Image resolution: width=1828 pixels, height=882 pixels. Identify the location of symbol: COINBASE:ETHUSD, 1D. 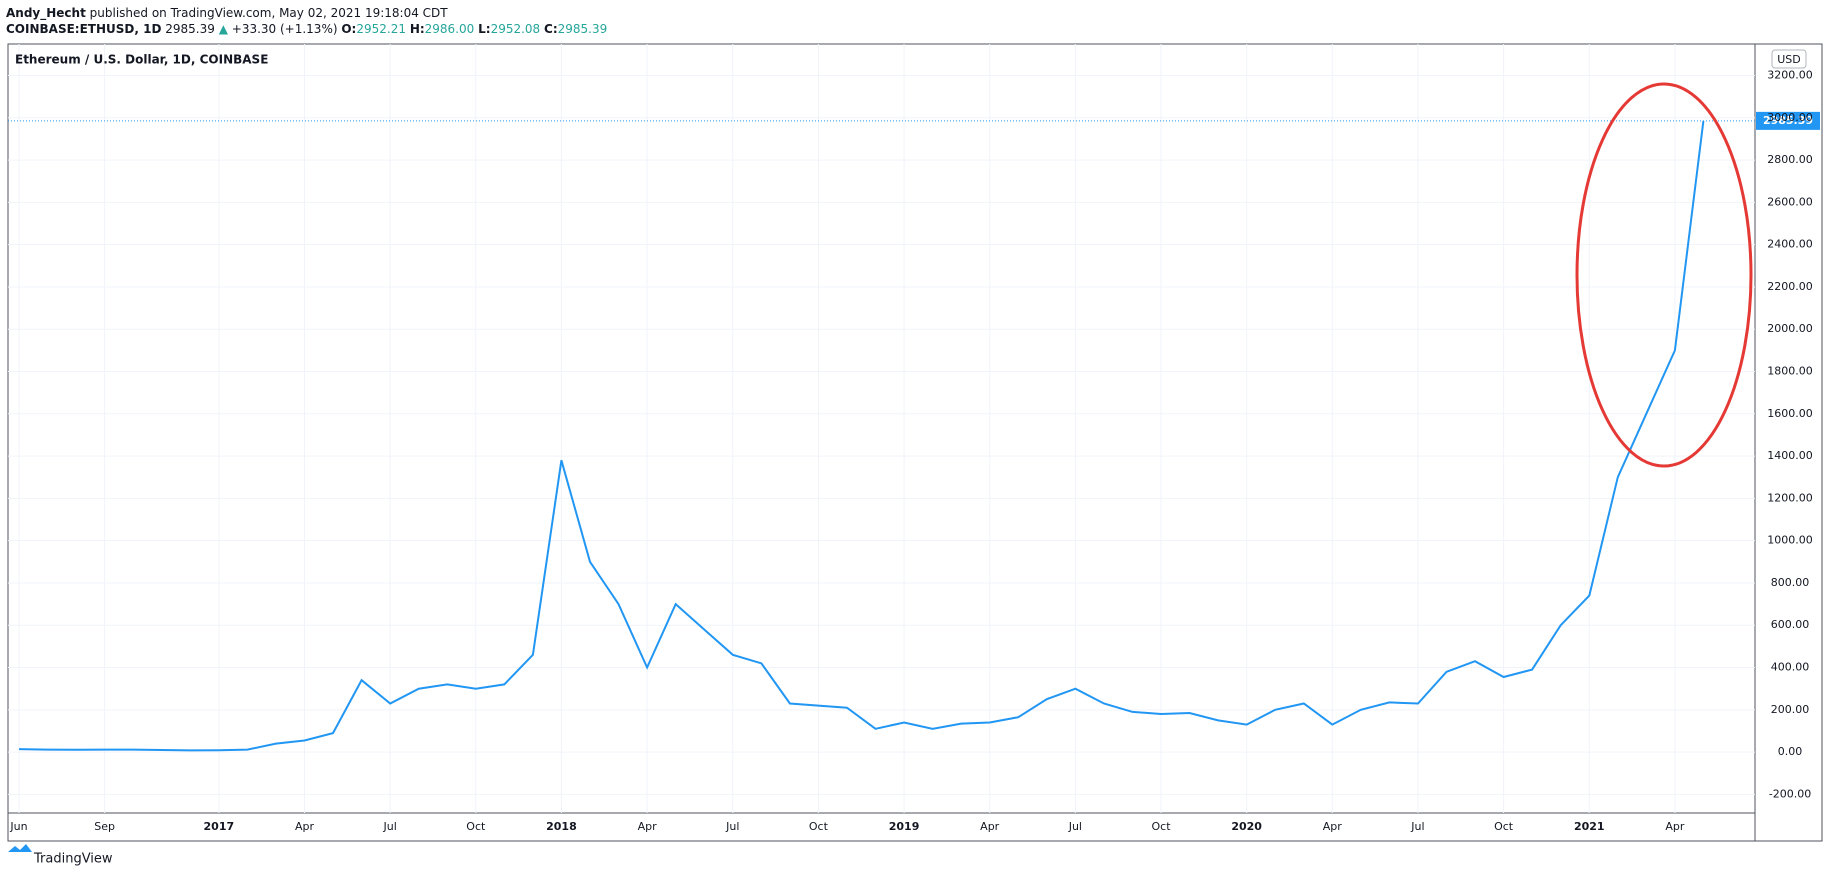
(83, 29).